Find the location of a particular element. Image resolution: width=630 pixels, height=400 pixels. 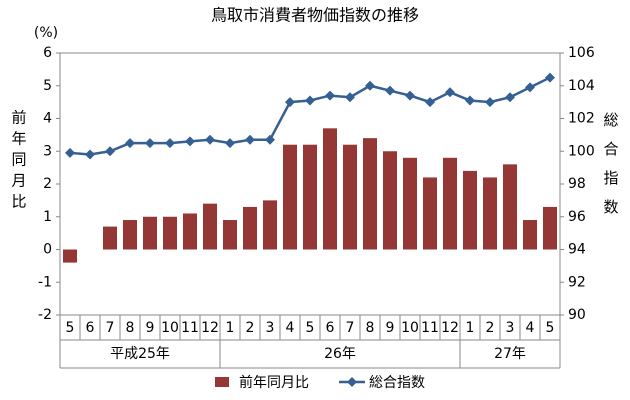

y-tick-label: 1 is located at coordinates (47, 217).